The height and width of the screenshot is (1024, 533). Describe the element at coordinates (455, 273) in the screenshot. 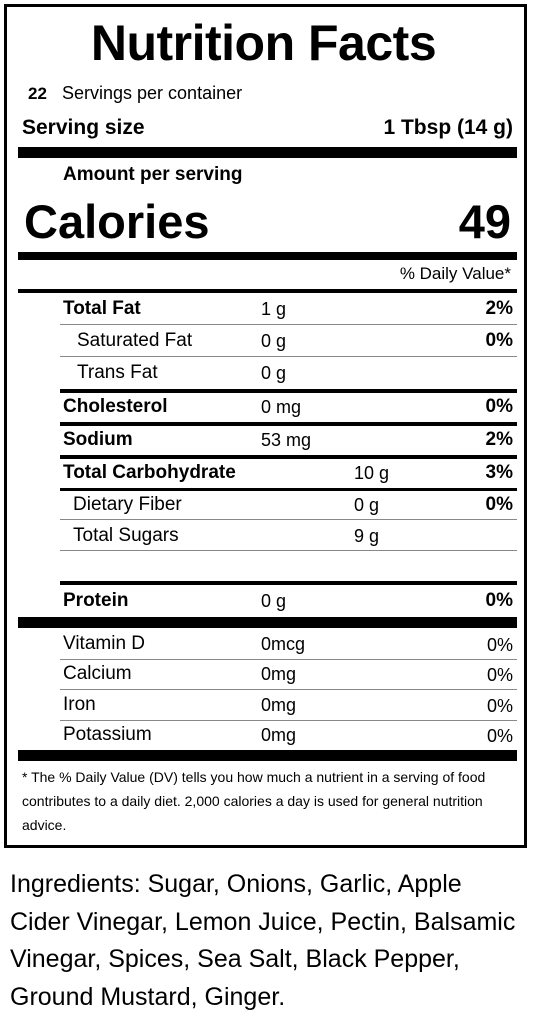

I see `daily-value-header: % Daily Value*` at that location.